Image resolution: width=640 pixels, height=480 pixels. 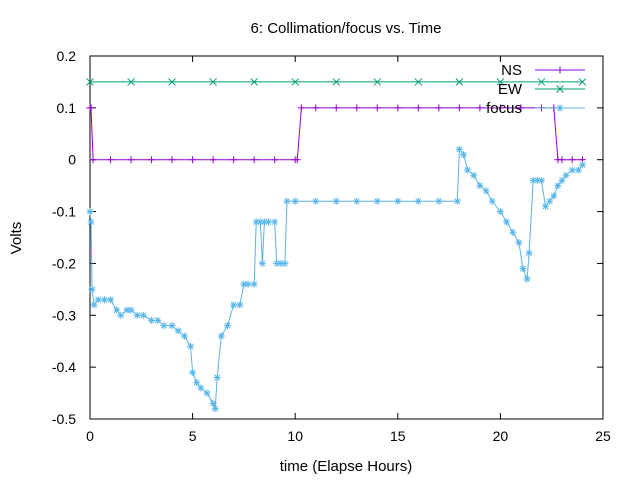 I want to click on legend-item-ew: EW, so click(x=541, y=89).